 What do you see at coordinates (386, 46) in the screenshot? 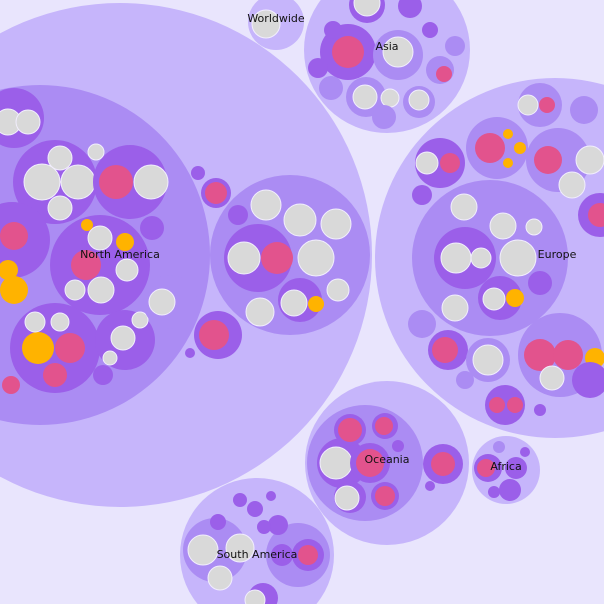
I see `region-label: Asia` at bounding box center [386, 46].